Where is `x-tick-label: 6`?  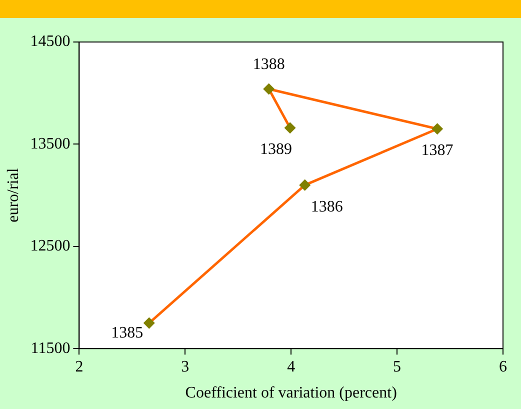 x-tick-label: 6 is located at coordinates (503, 367).